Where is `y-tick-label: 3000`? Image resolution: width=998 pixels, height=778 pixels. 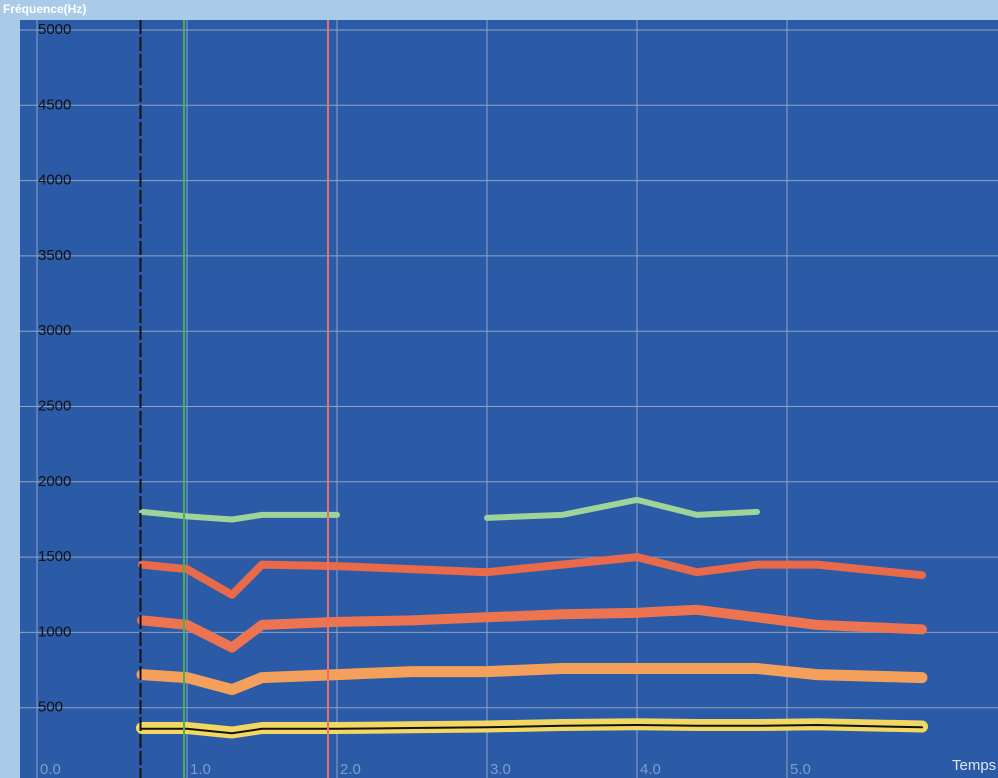 y-tick-label: 3000 is located at coordinates (54, 330).